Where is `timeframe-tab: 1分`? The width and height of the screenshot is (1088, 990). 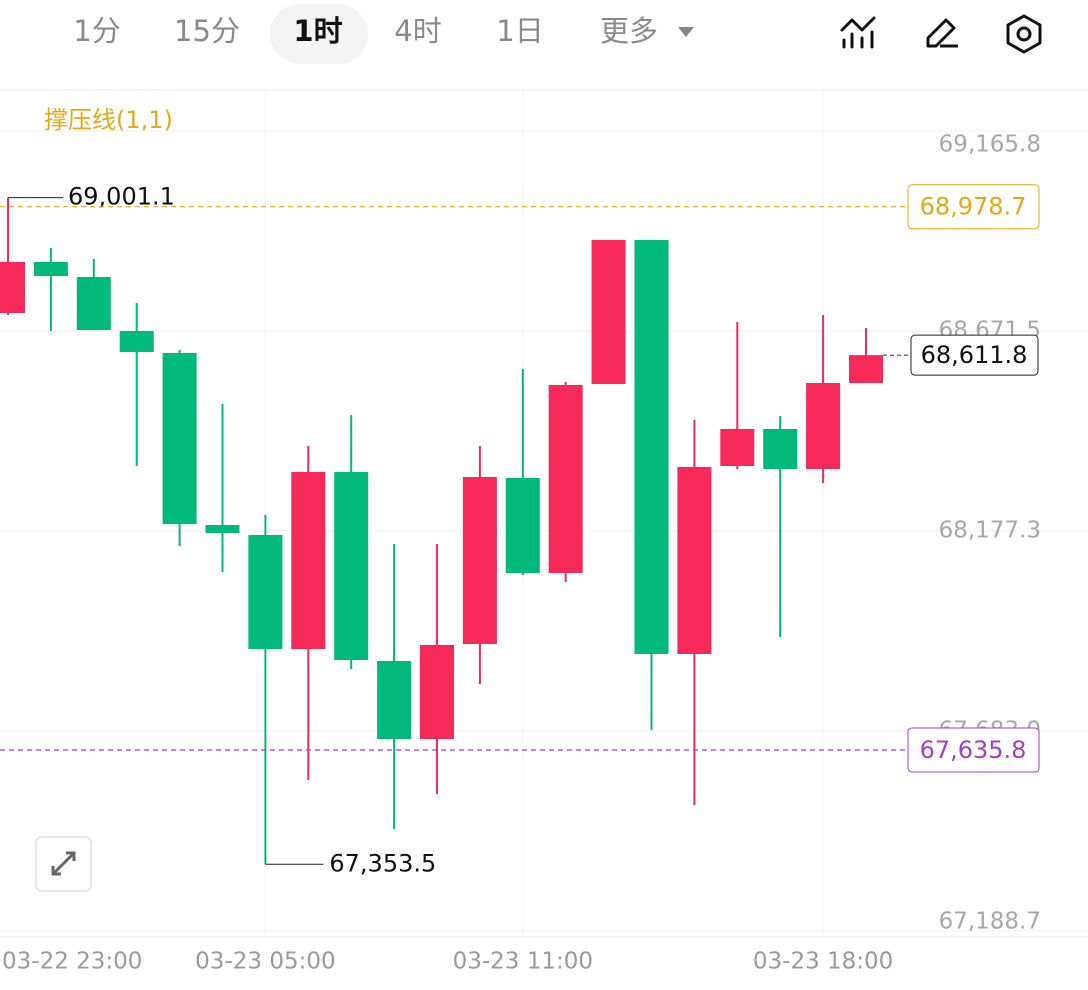
timeframe-tab: 1分 is located at coordinates (96, 31).